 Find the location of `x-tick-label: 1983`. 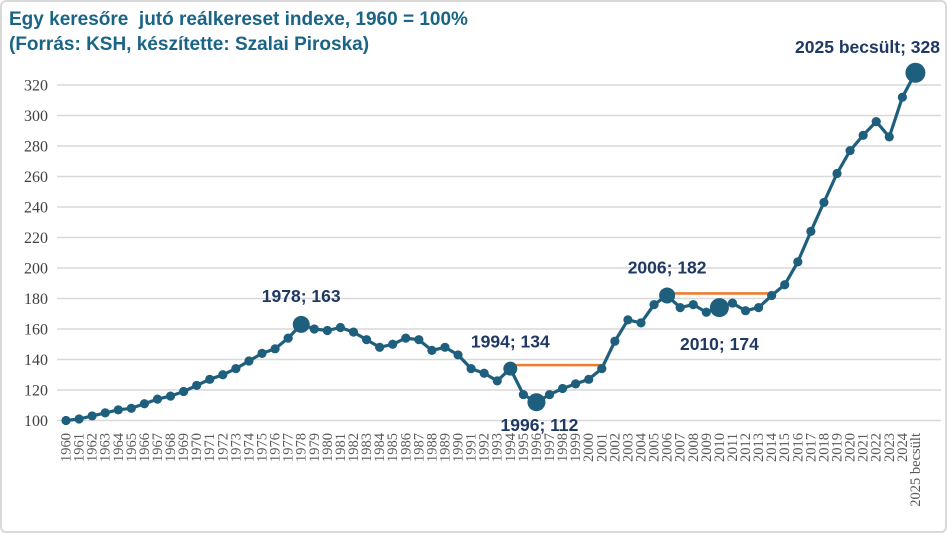

x-tick-label: 1983 is located at coordinates (367, 447).